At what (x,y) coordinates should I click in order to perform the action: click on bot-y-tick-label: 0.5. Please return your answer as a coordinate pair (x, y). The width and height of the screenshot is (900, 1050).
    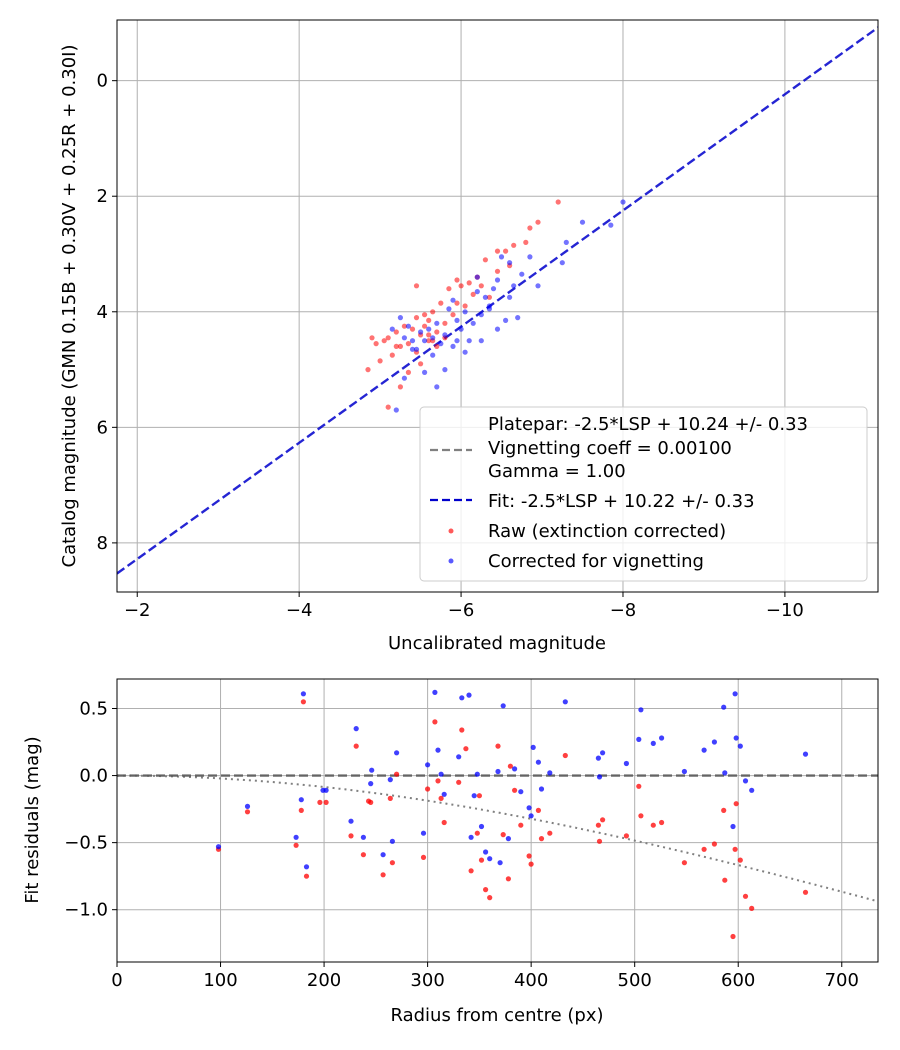
    Looking at the image, I should click on (93, 709).